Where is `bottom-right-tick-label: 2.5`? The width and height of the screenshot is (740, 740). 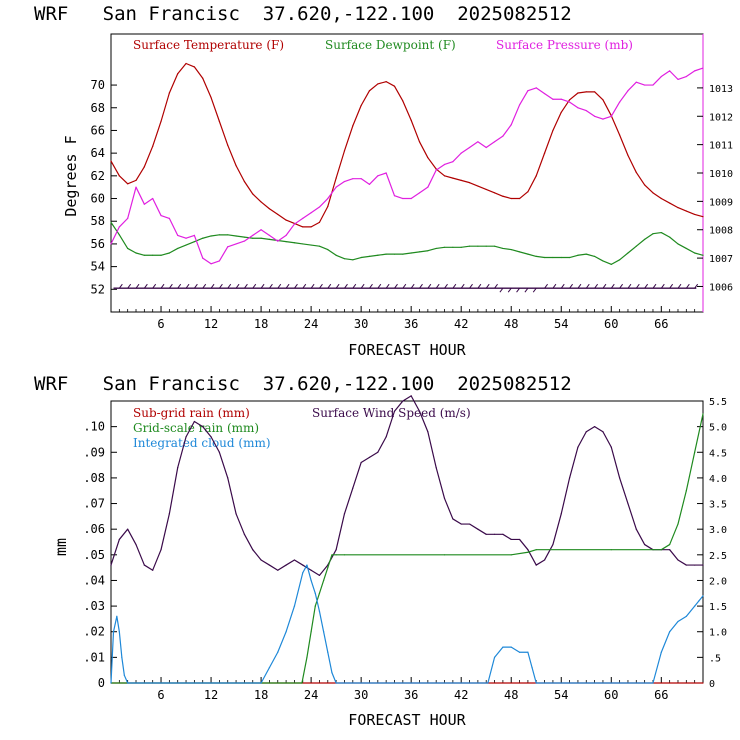 bottom-right-tick-label: 2.5 is located at coordinates (718, 556).